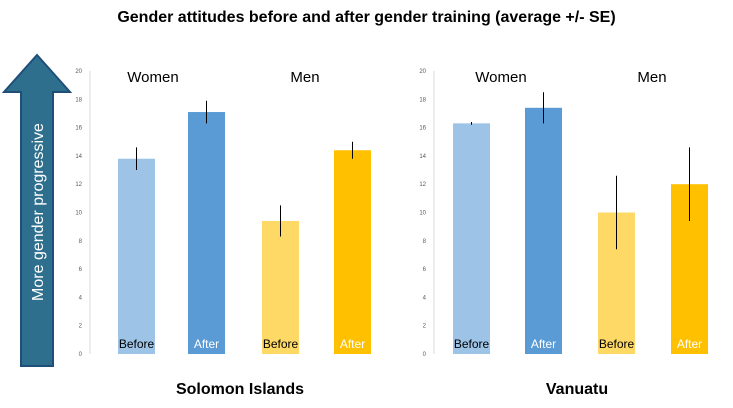 This screenshot has height=408, width=733. I want to click on arrow-shape, so click(37, 210).